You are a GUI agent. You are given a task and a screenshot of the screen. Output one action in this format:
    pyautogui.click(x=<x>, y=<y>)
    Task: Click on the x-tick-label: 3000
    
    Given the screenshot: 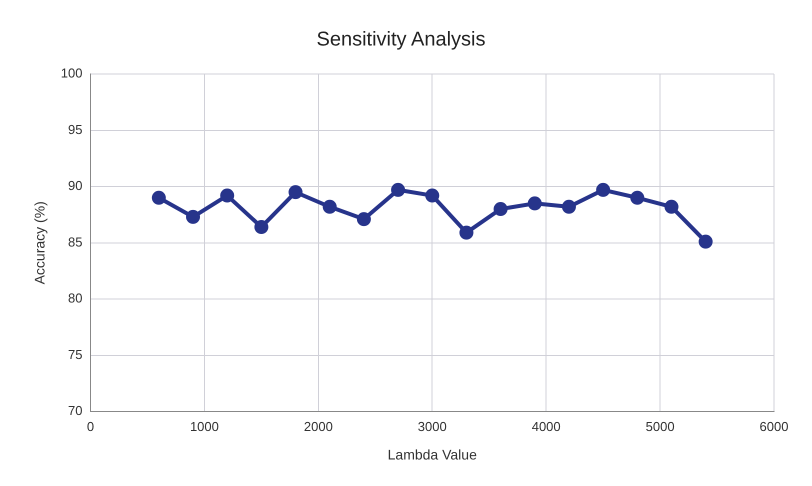 What is the action you would take?
    pyautogui.click(x=432, y=426)
    